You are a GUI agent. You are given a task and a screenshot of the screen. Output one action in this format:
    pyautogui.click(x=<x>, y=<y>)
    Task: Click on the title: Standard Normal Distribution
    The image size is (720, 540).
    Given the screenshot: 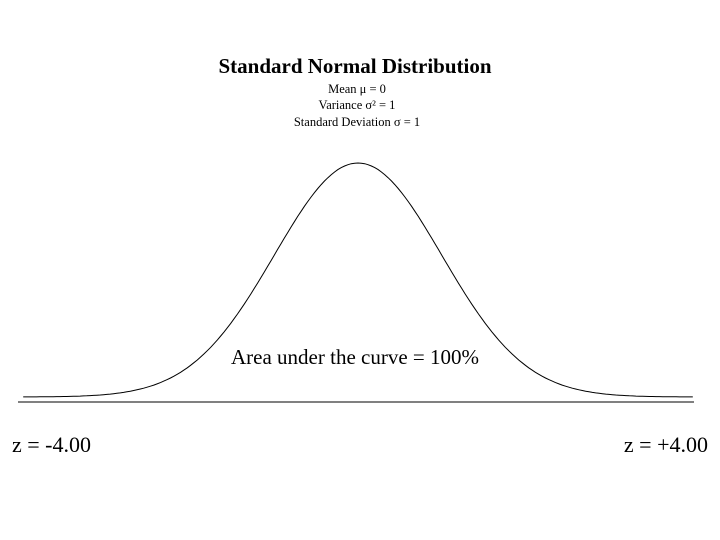 What is the action you would take?
    pyautogui.click(x=354, y=66)
    